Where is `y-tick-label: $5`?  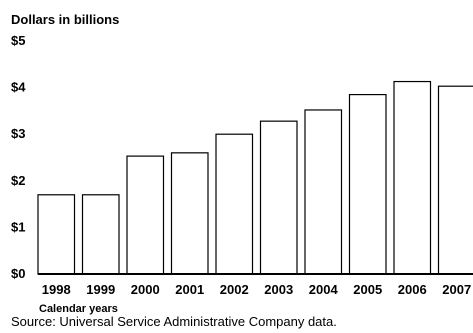
y-tick-label: $5 is located at coordinates (18, 40).